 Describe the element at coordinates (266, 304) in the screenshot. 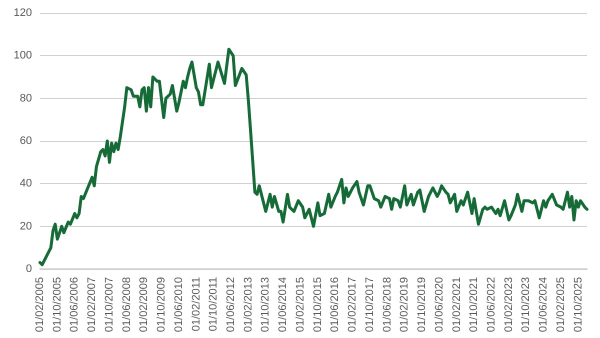

I see `x-tick-label: 01/10/2013` at that location.